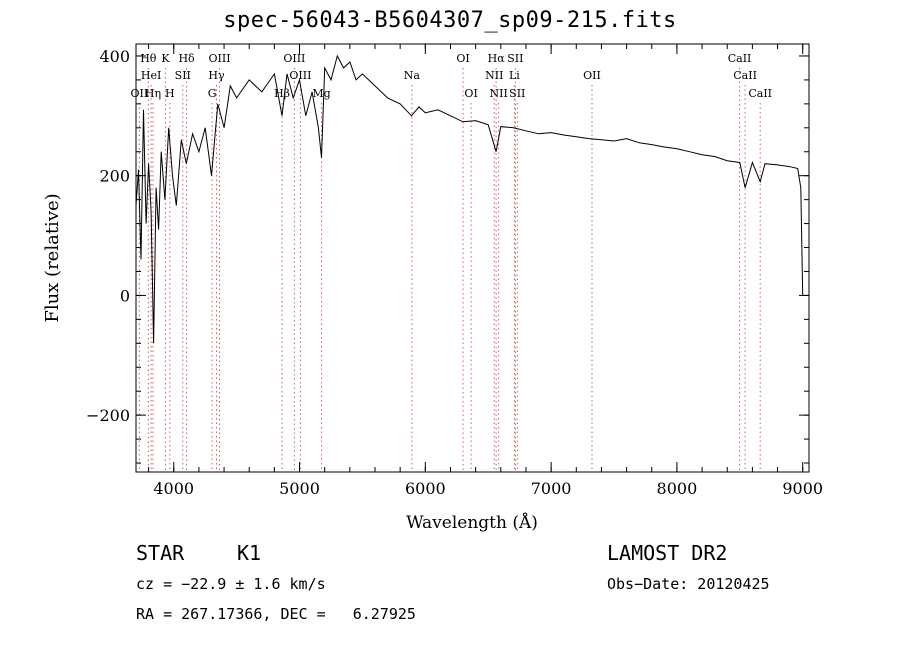 The height and width of the screenshot is (650, 900). I want to click on line-label: Li, so click(514, 75).